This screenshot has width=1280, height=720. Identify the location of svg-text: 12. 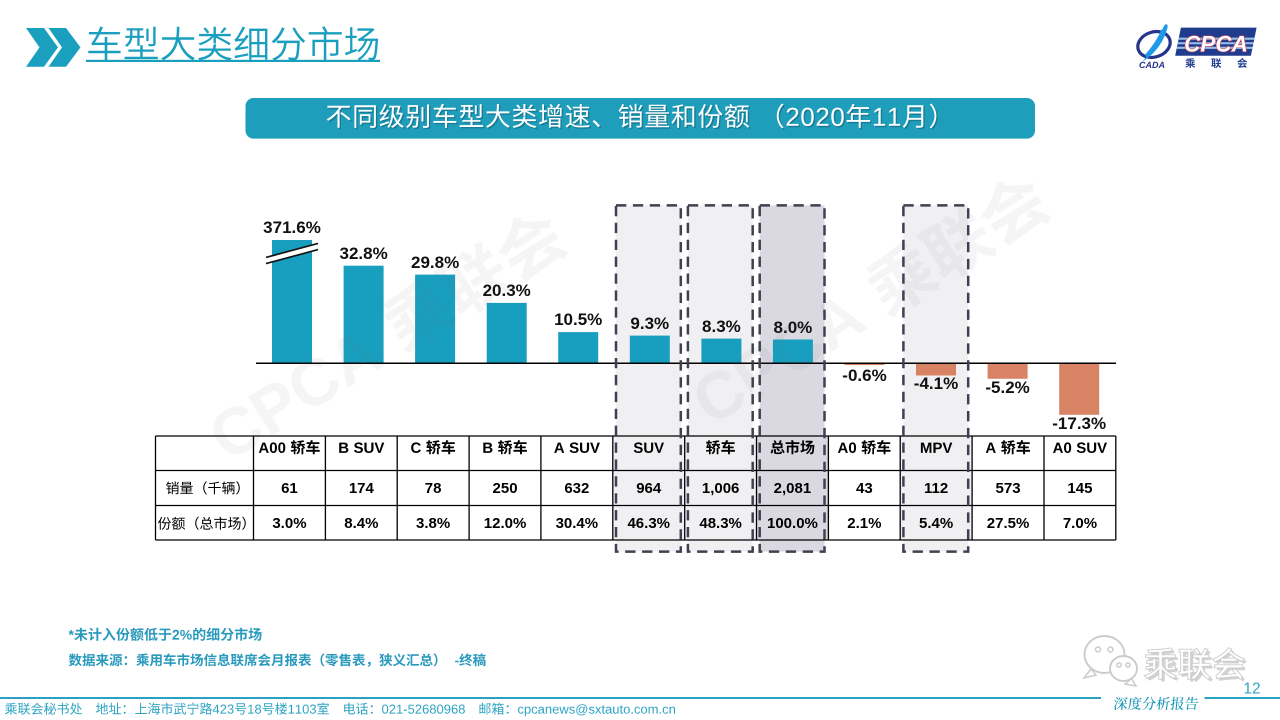
(1251, 689).